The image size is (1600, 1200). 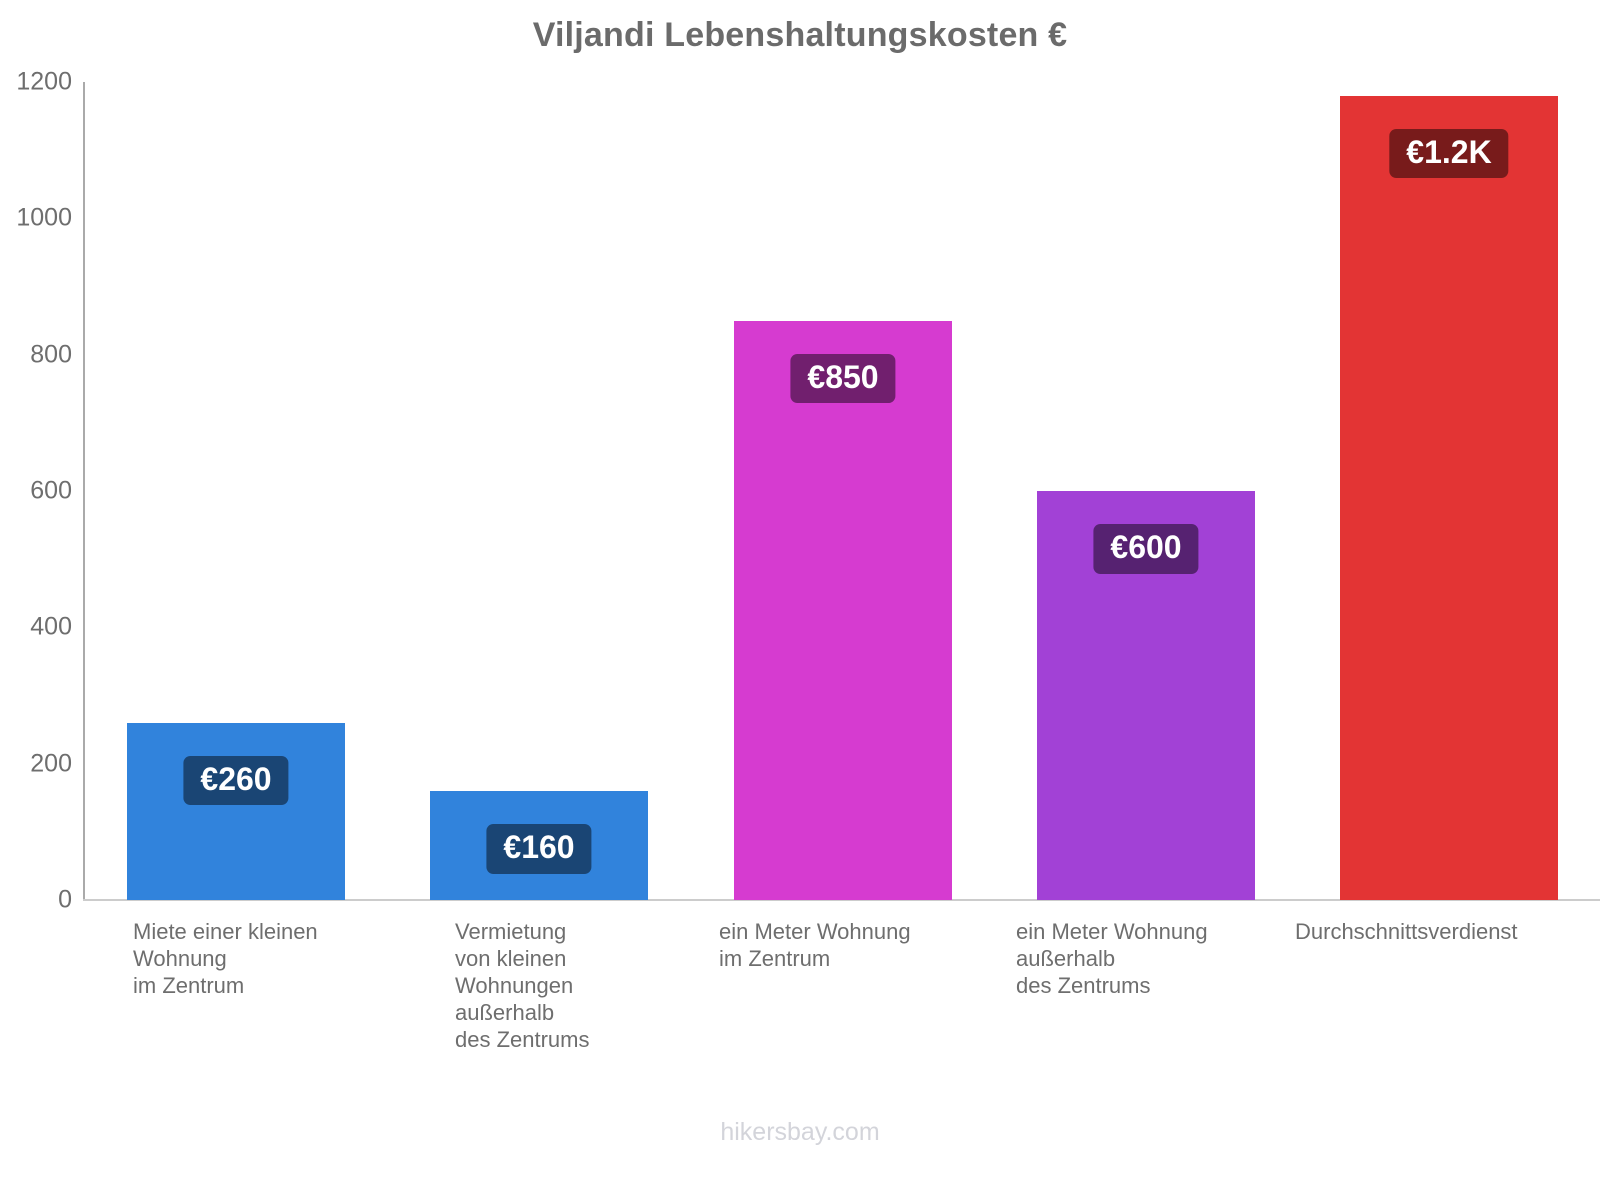 I want to click on x-axis-category-label: Miete einer kleinen Wohnung im Zentrum, so click(x=225, y=958).